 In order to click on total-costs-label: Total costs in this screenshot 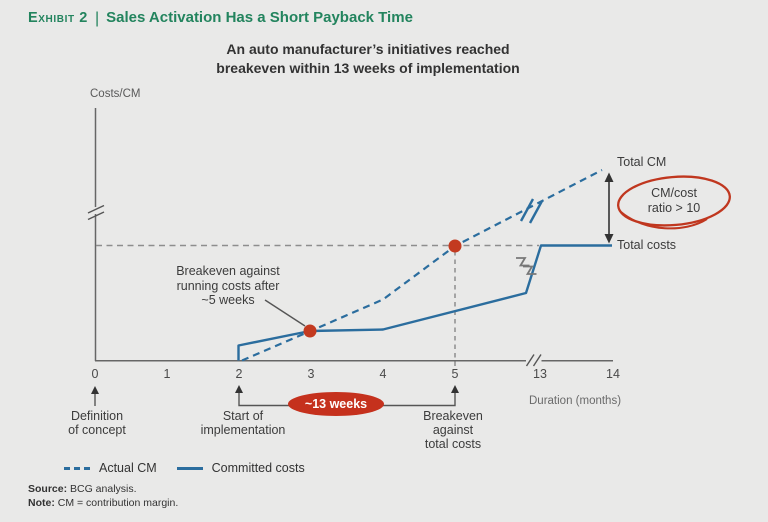, I will do `click(647, 245)`.